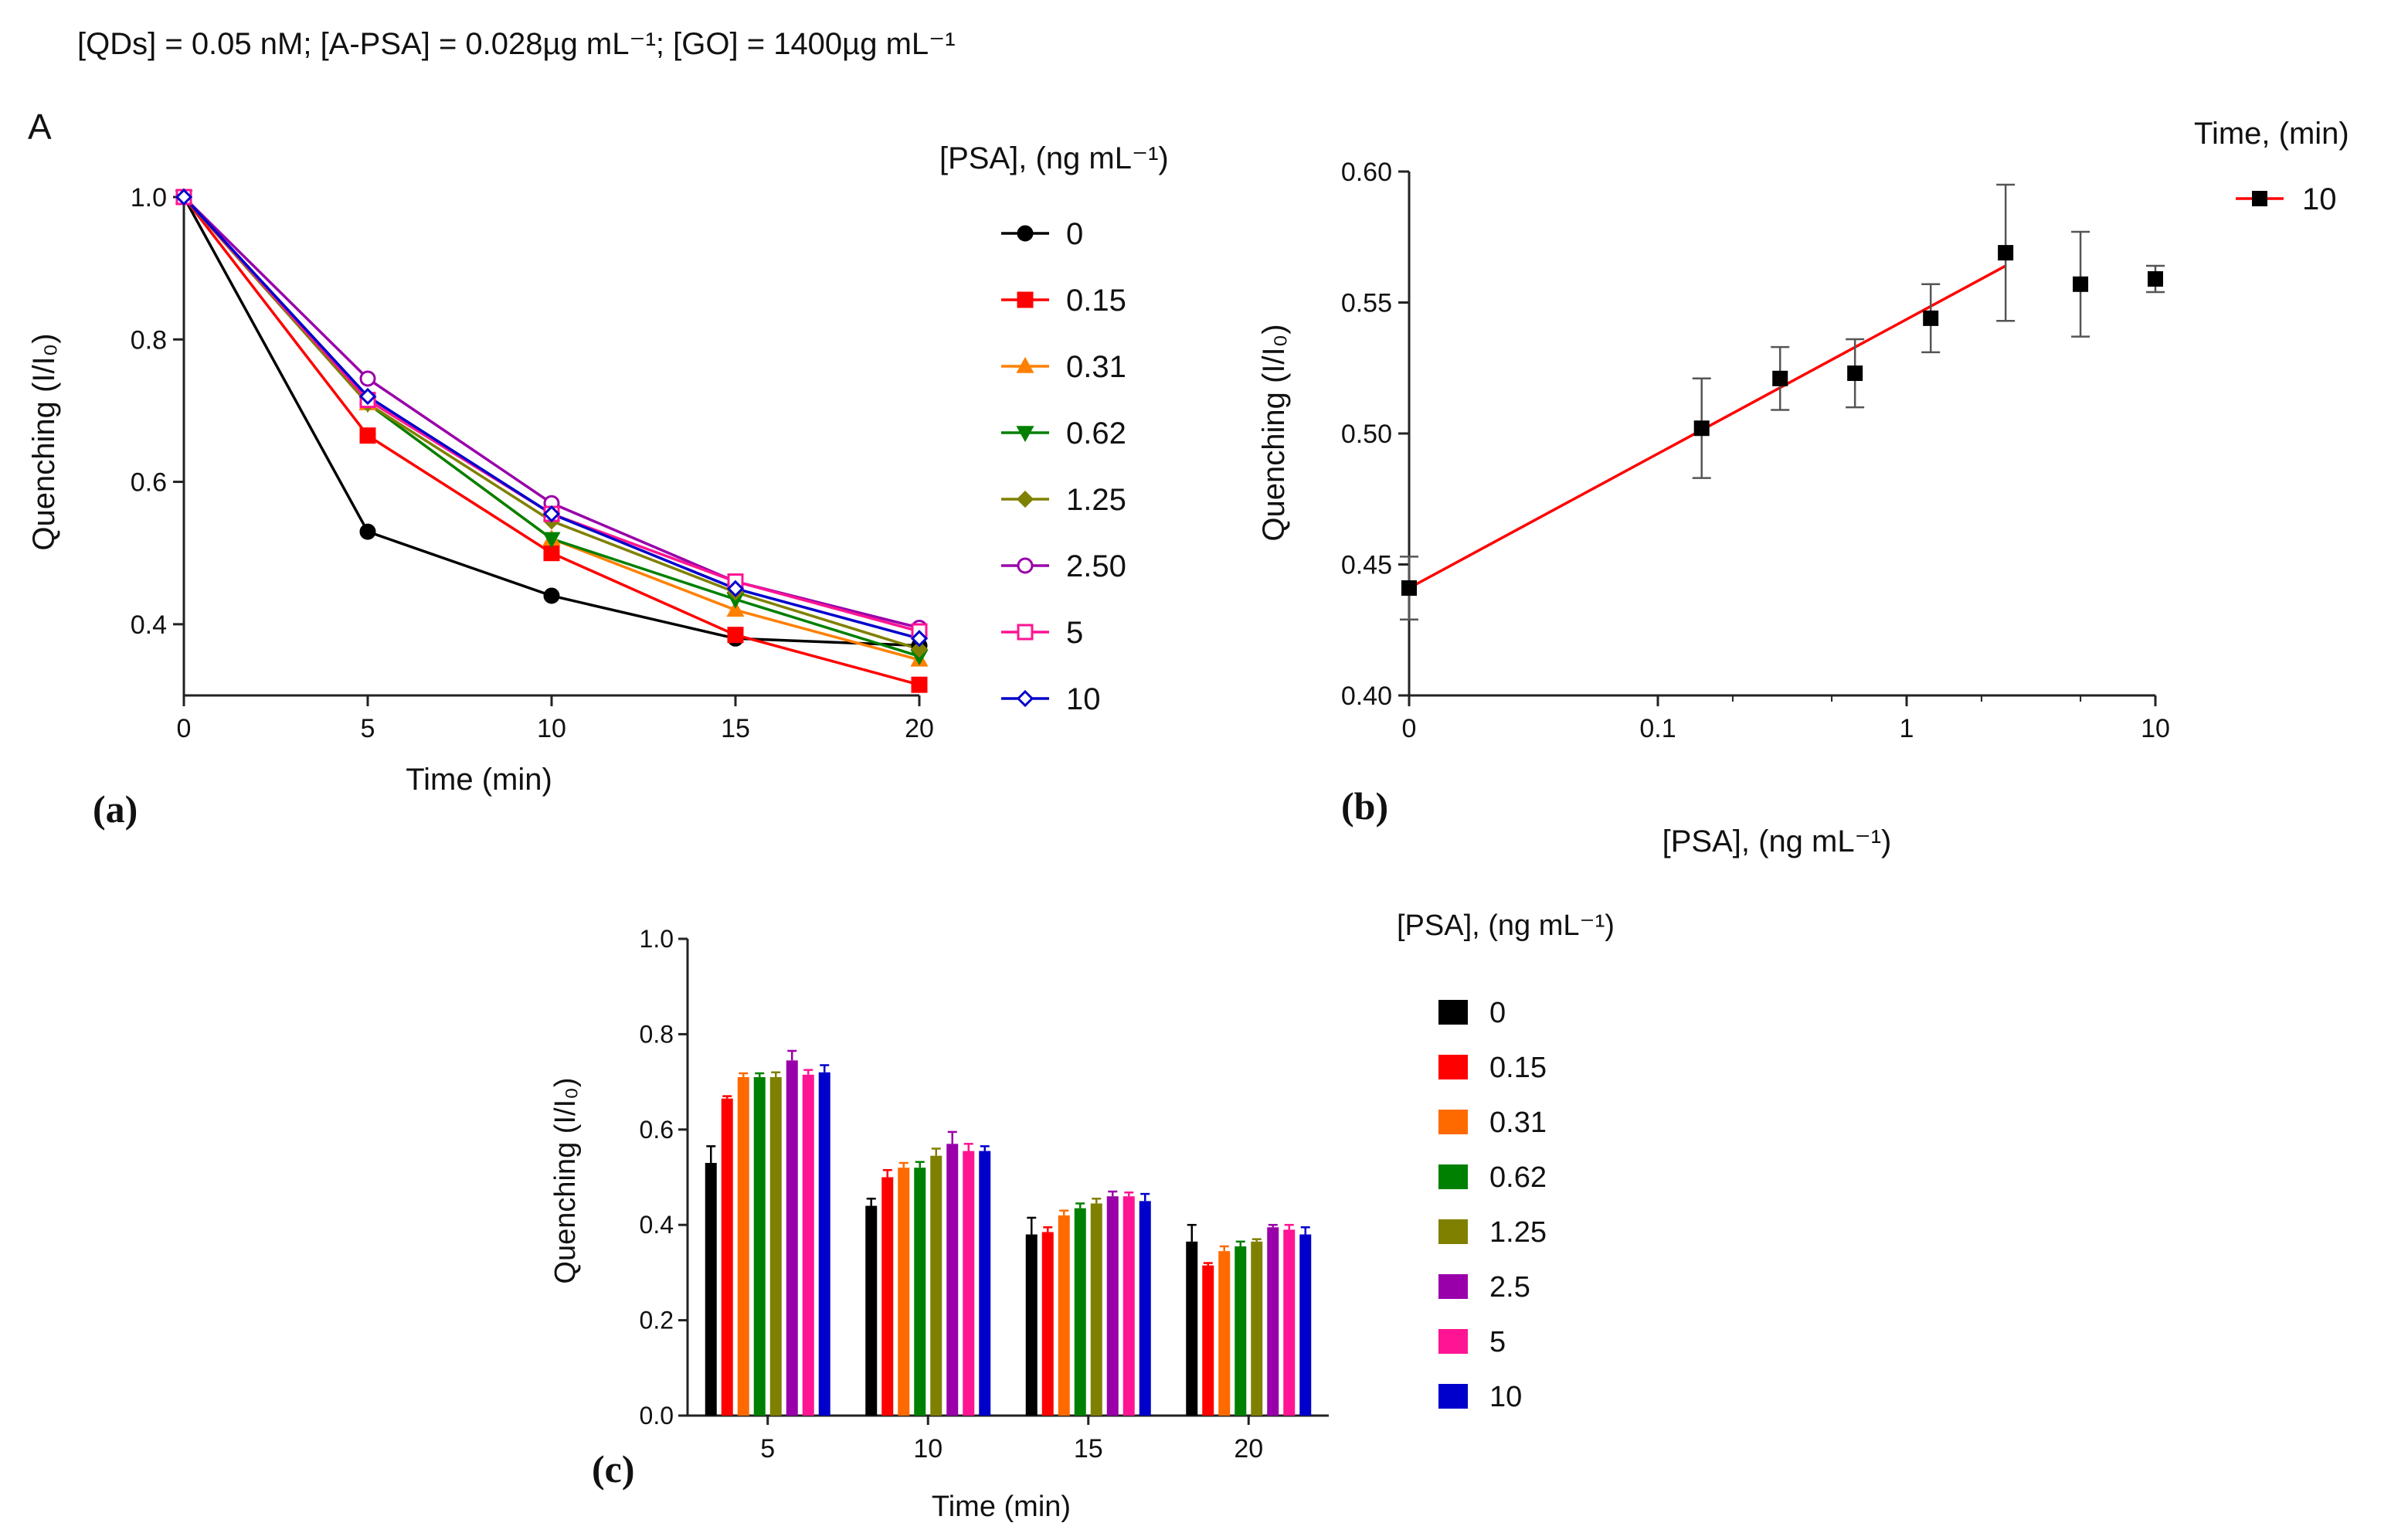 The height and width of the screenshot is (1540, 2408). I want to click on panel-b-axes: 0 0.1 1 10 0.40 0.45 0.50 0.55 0.60, so click(1756, 450).